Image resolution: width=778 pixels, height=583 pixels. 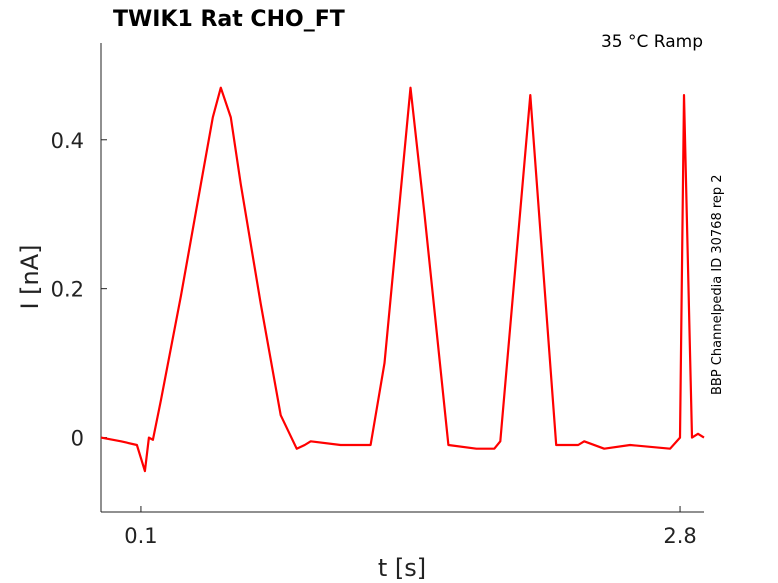 I want to click on y-tick-label: 0.4, so click(x=67, y=141).